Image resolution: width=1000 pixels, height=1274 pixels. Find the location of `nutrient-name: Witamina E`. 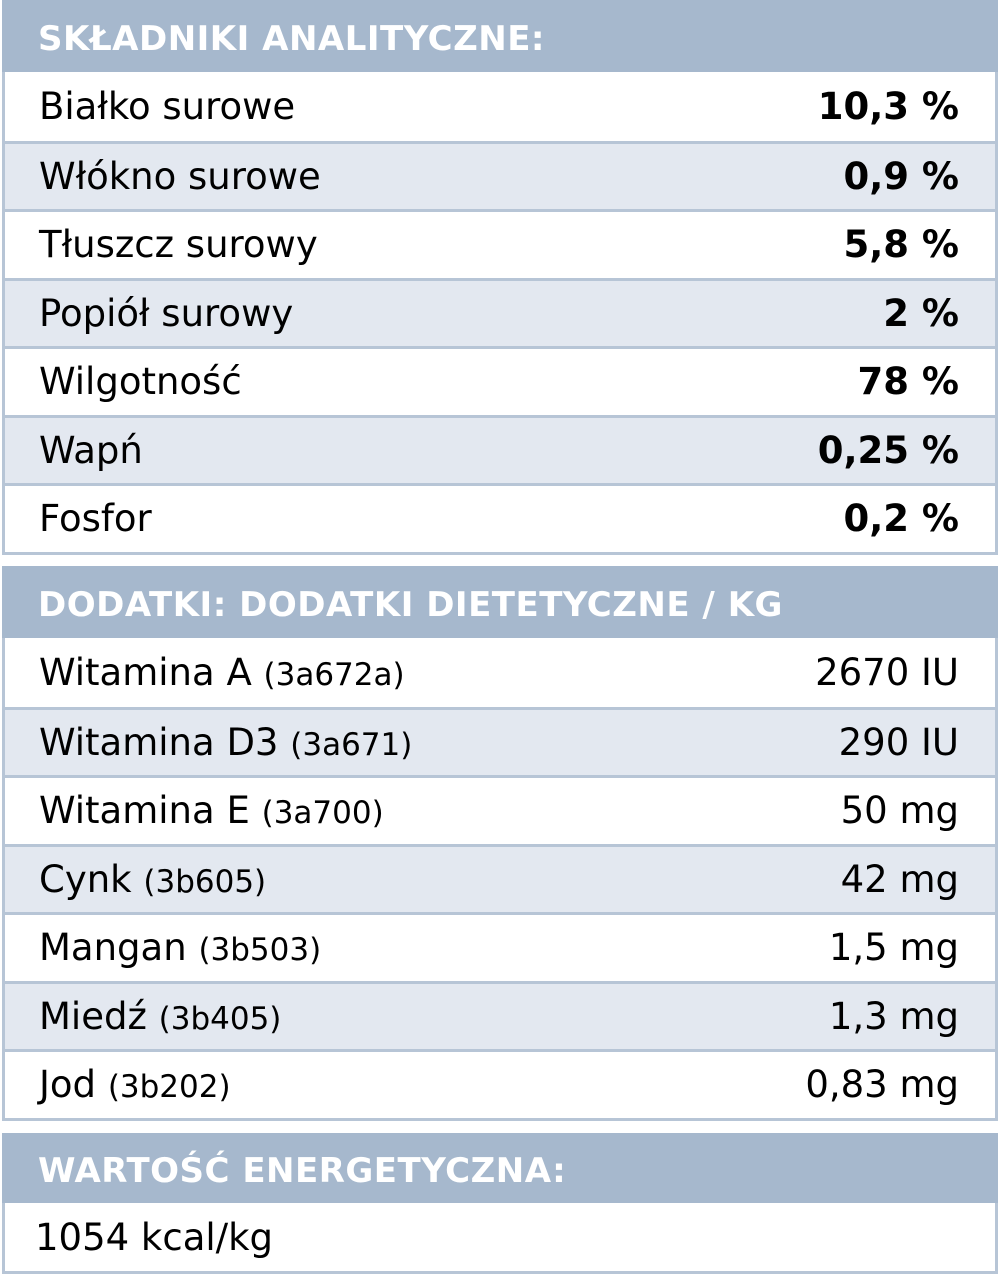

nutrient-name: Witamina E is located at coordinates (144, 811).